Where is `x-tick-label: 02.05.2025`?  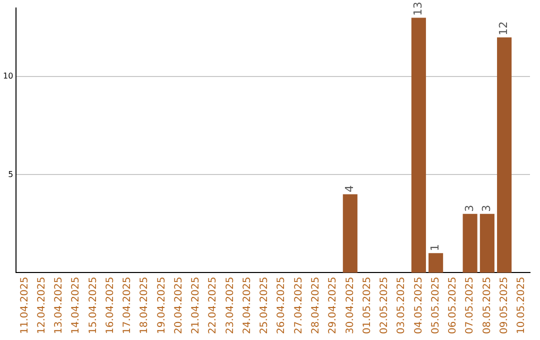 x-tick-label: 02.05.2025 is located at coordinates (384, 305).